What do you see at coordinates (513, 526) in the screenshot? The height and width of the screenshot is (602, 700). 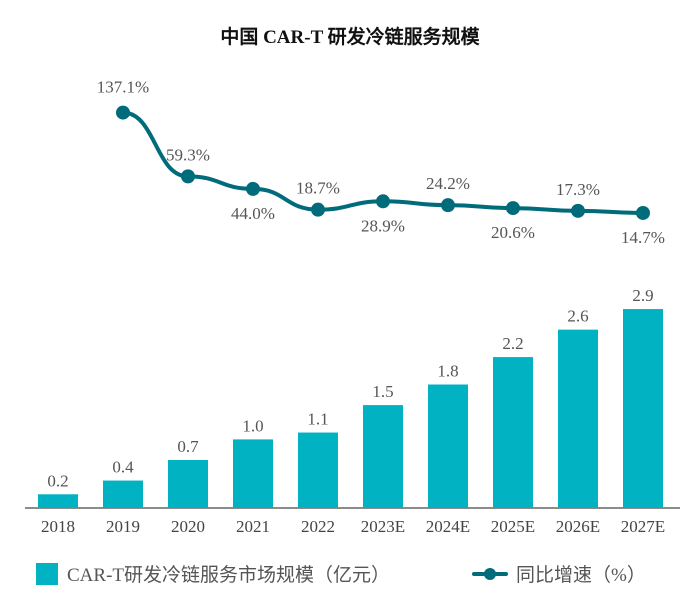 I see `x-tick-label: 2025E` at bounding box center [513, 526].